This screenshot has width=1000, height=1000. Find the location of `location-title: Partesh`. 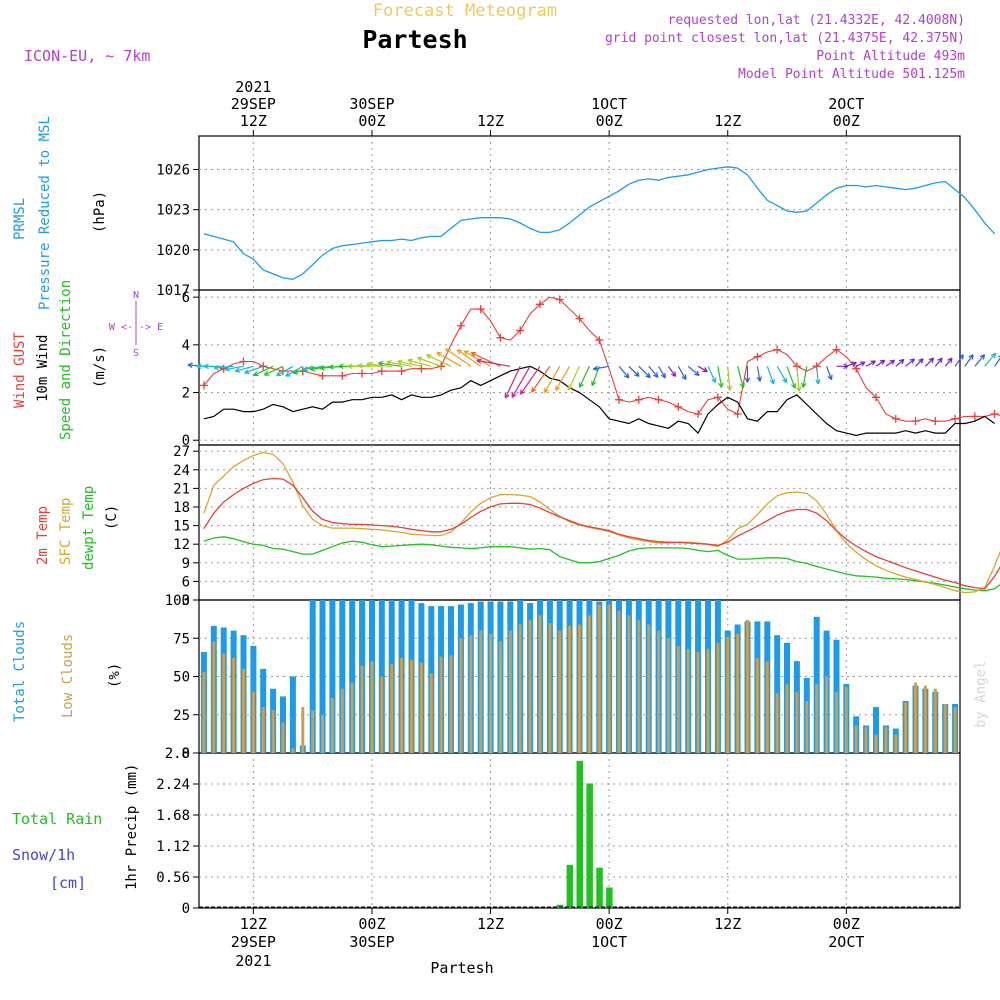

location-title: Partesh is located at coordinates (414, 39).